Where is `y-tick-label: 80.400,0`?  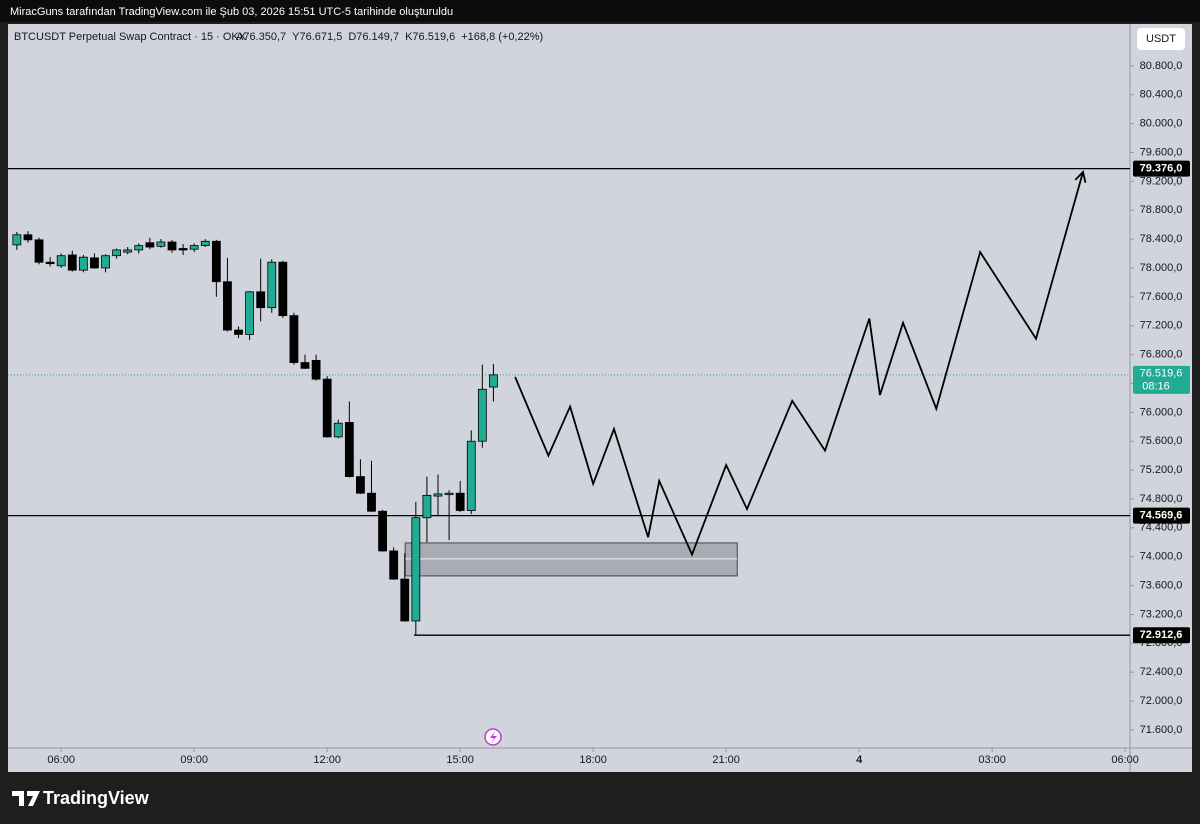
y-tick-label: 80.400,0 is located at coordinates (1161, 95).